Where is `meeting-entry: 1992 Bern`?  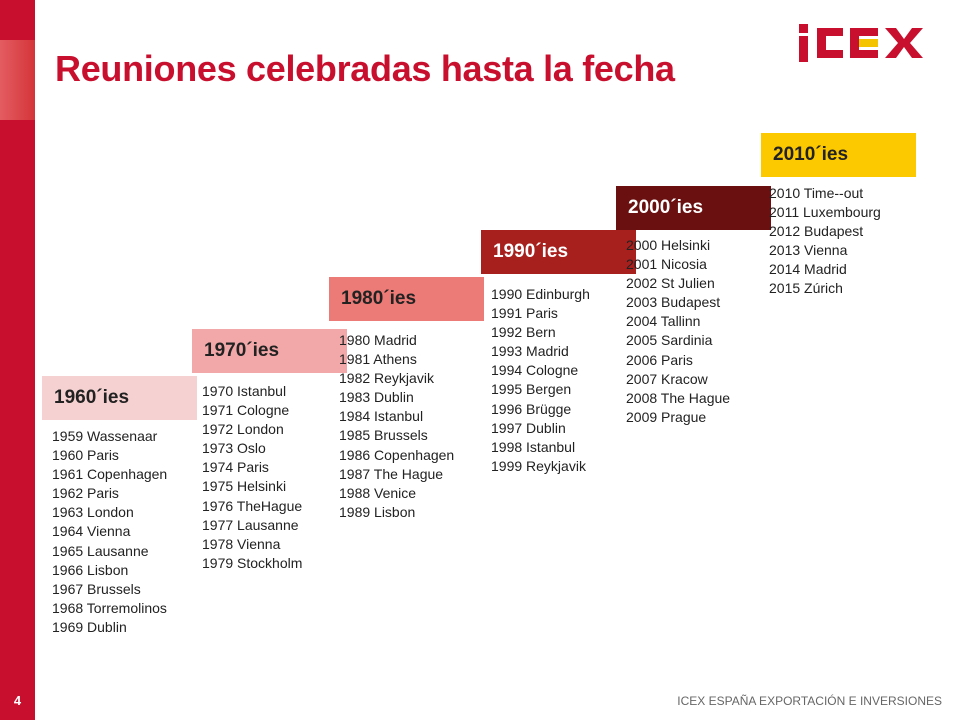 meeting-entry: 1992 Bern is located at coordinates (523, 332).